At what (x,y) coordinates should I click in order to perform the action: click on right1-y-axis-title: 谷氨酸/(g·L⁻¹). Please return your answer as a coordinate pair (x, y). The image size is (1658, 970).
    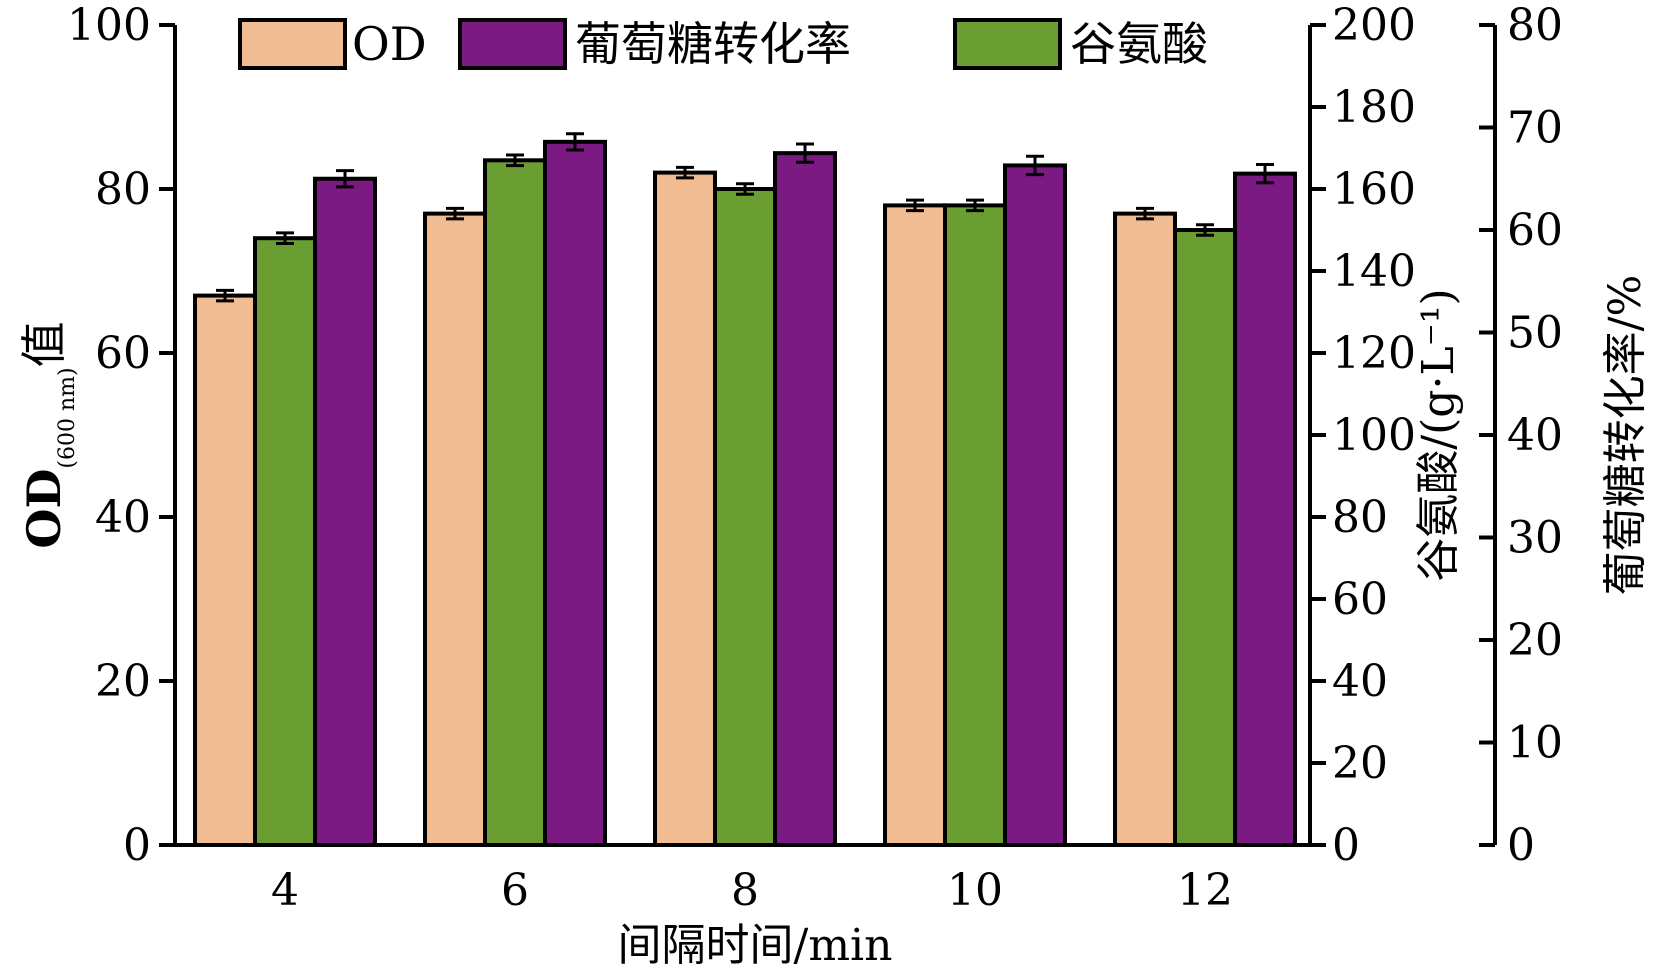
    Looking at the image, I should click on (1438, 434).